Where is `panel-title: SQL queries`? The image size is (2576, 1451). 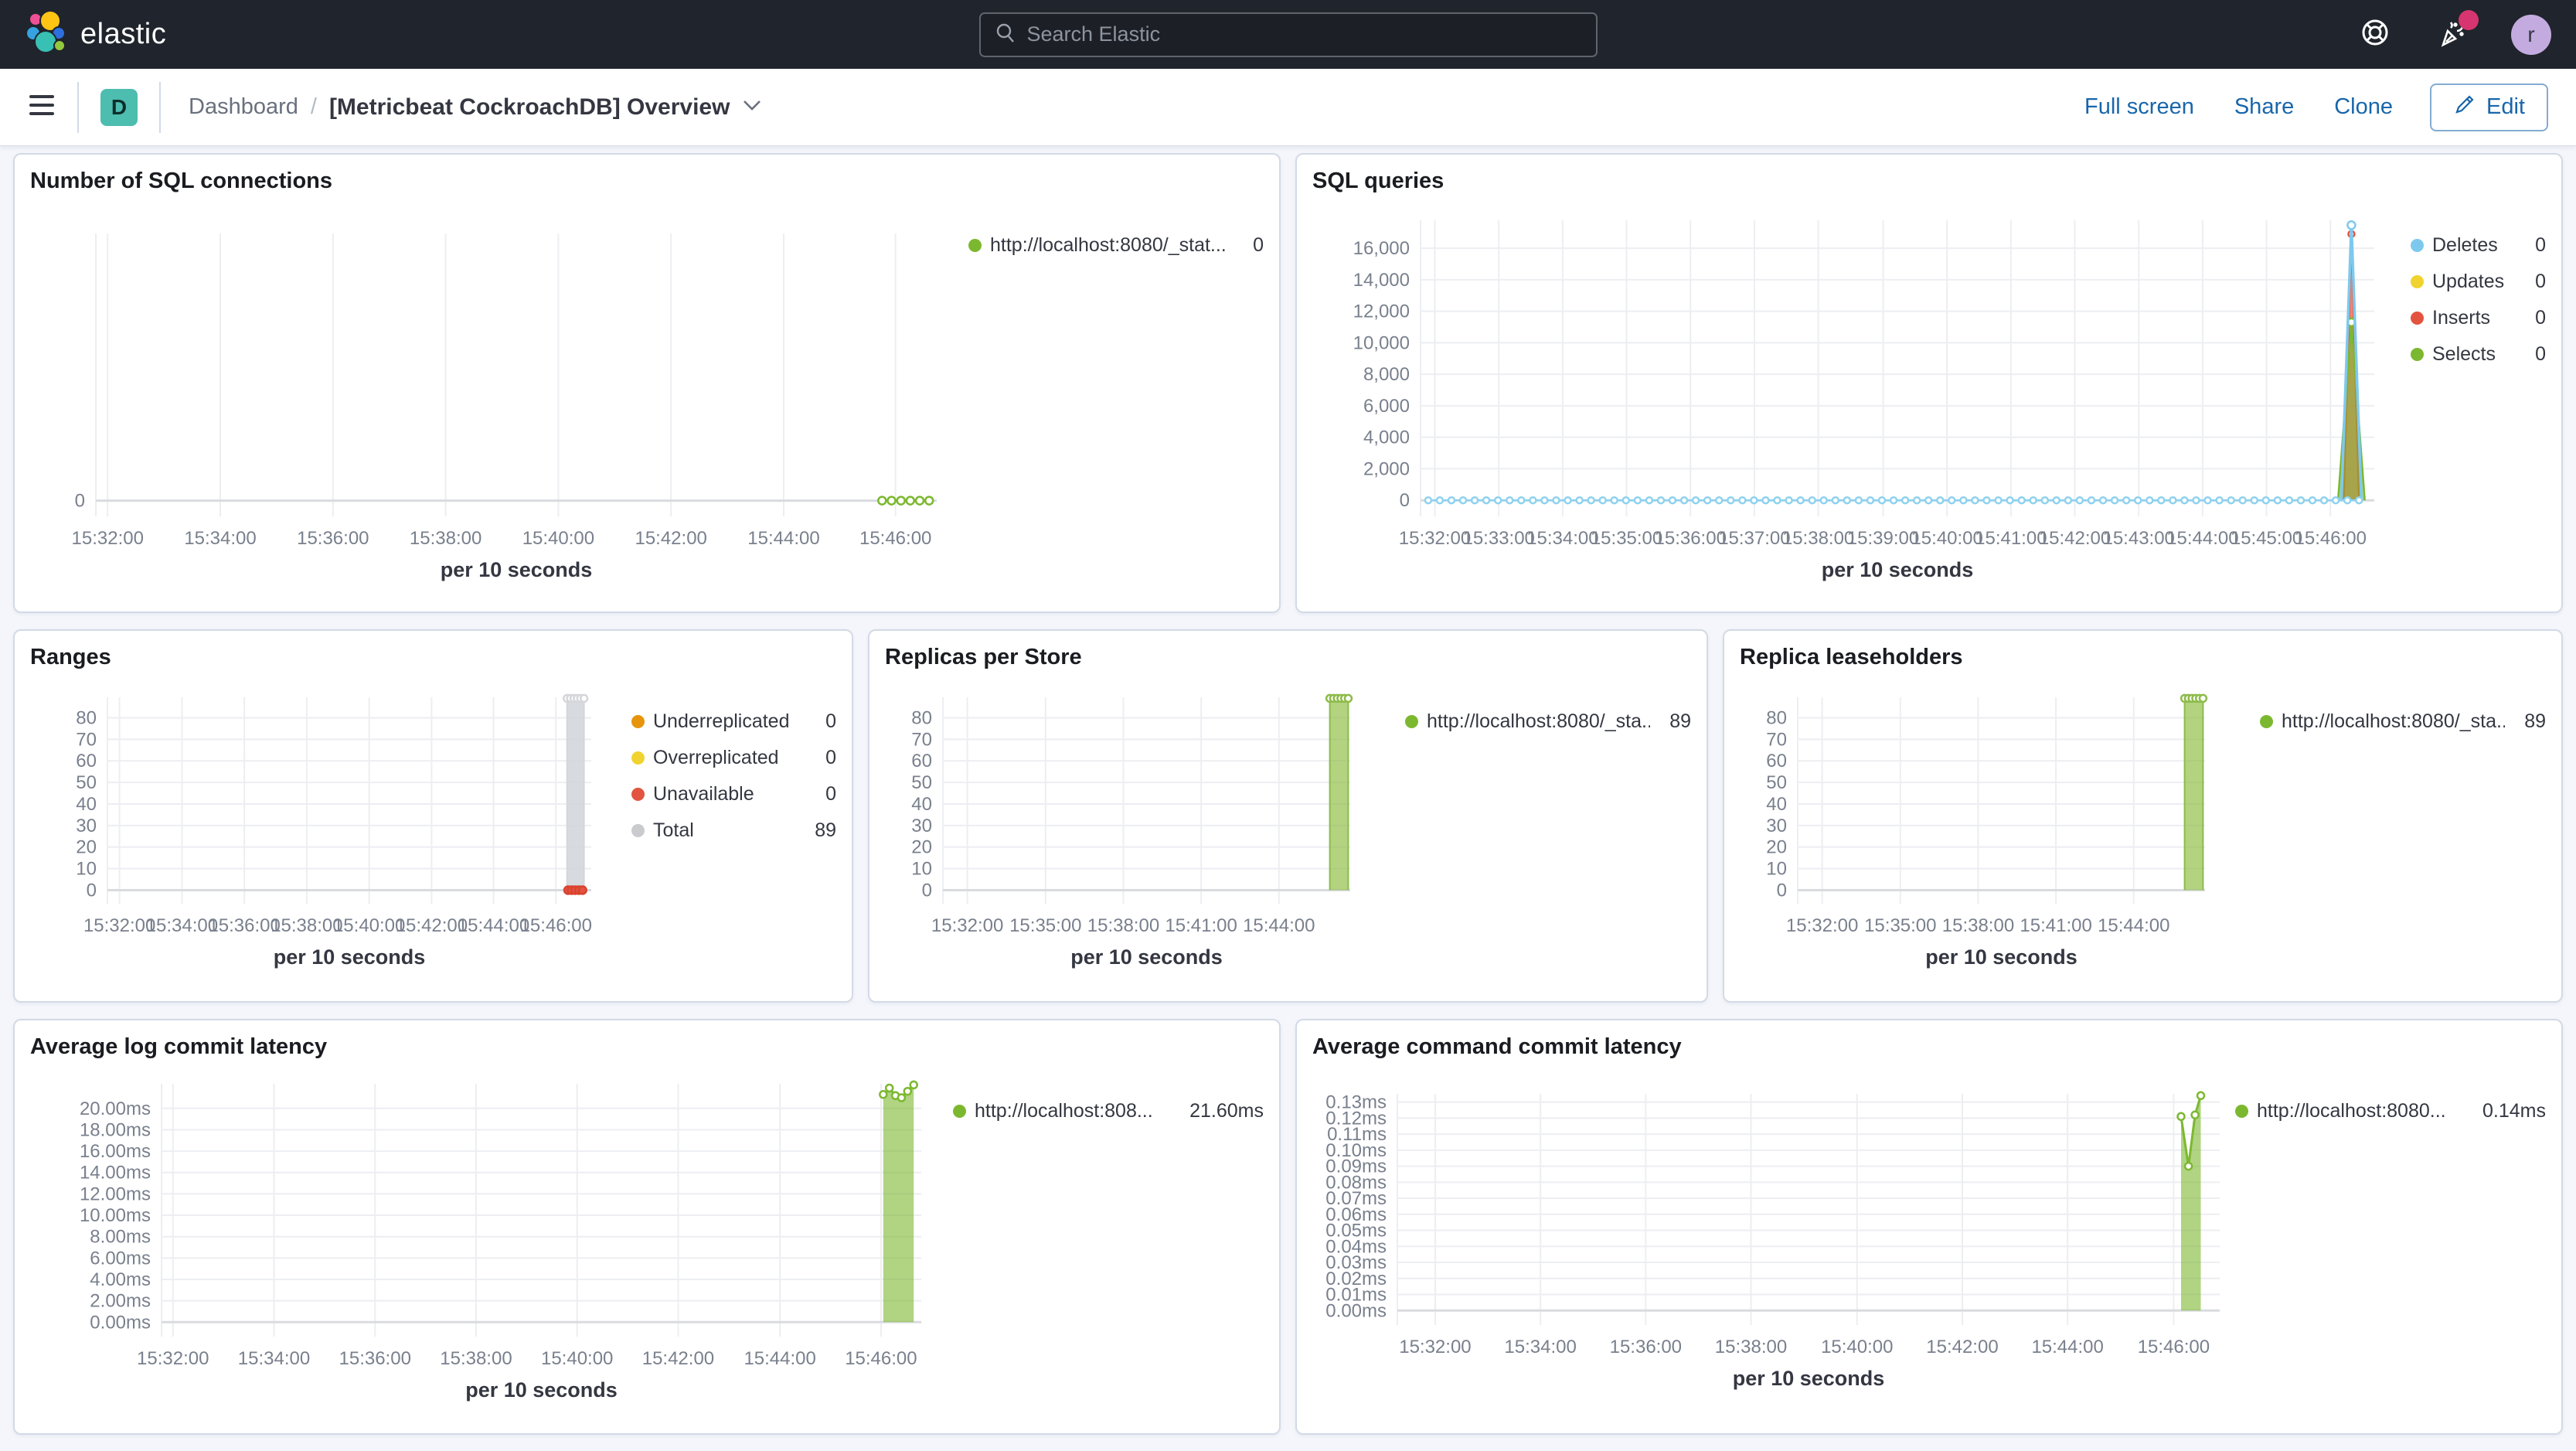
panel-title: SQL queries is located at coordinates (1378, 181).